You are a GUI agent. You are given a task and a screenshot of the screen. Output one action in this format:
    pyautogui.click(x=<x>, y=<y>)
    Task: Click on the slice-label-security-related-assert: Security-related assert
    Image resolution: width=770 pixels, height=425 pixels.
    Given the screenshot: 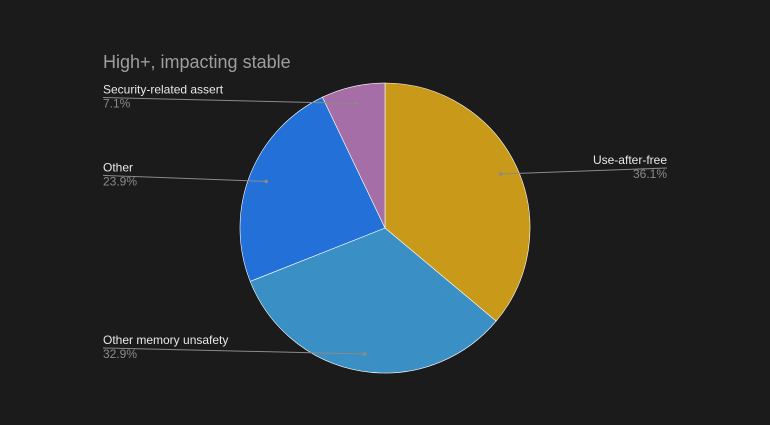 What is the action you would take?
    pyautogui.click(x=163, y=90)
    